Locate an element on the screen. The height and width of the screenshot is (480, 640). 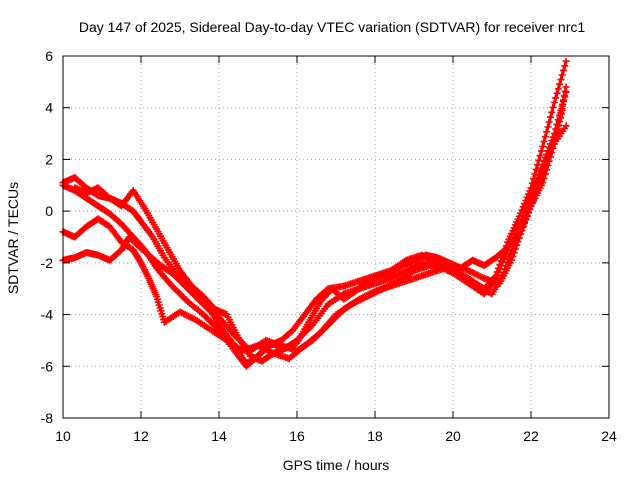
y-axis-title: SDTVAR / TECUs is located at coordinates (13, 238).